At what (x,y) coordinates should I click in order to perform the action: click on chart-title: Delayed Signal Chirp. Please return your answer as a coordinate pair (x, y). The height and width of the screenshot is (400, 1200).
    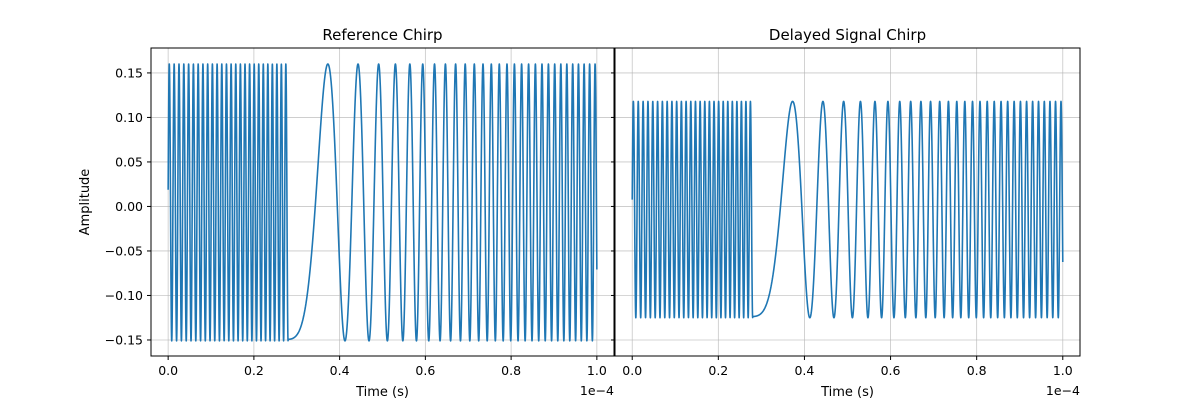
    Looking at the image, I should click on (847, 35).